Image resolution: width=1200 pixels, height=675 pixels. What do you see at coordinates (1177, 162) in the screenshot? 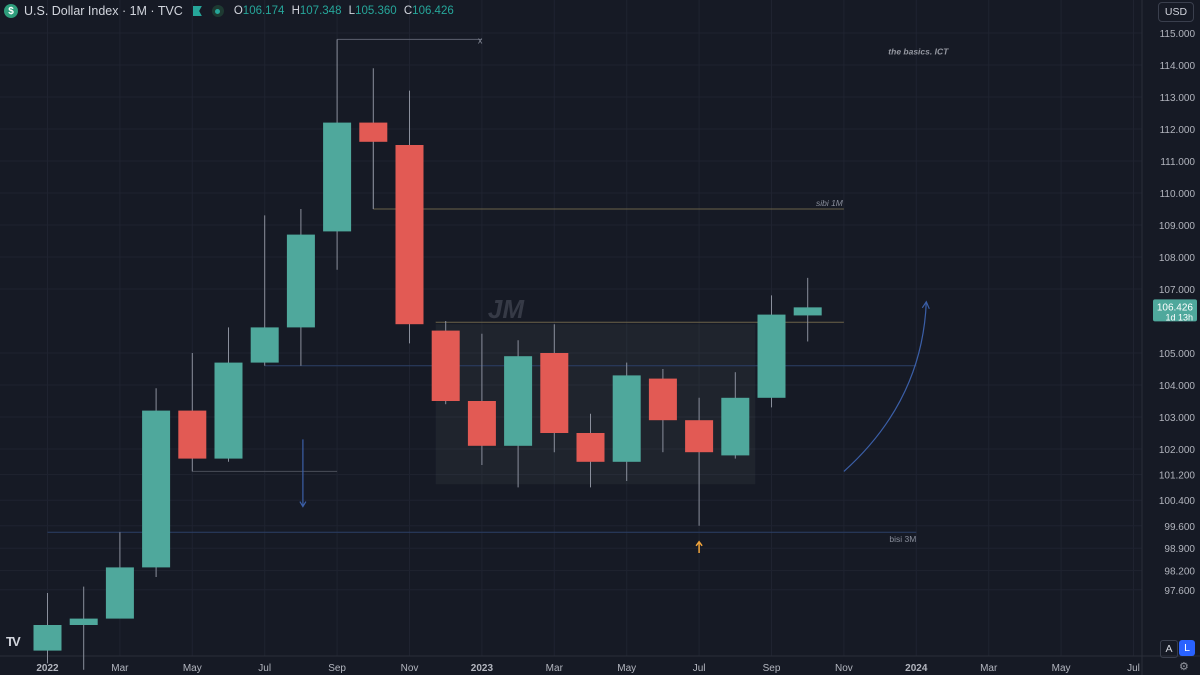
I see `price-tick-label: 111.000` at bounding box center [1177, 162].